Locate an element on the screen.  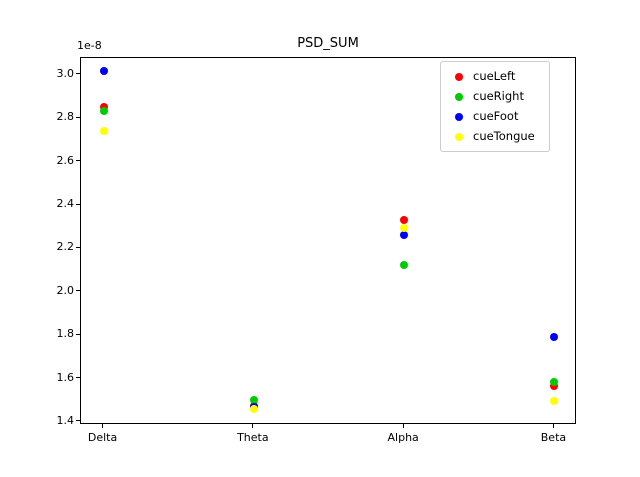
y-tick-label: 3.0 is located at coordinates (65, 73).